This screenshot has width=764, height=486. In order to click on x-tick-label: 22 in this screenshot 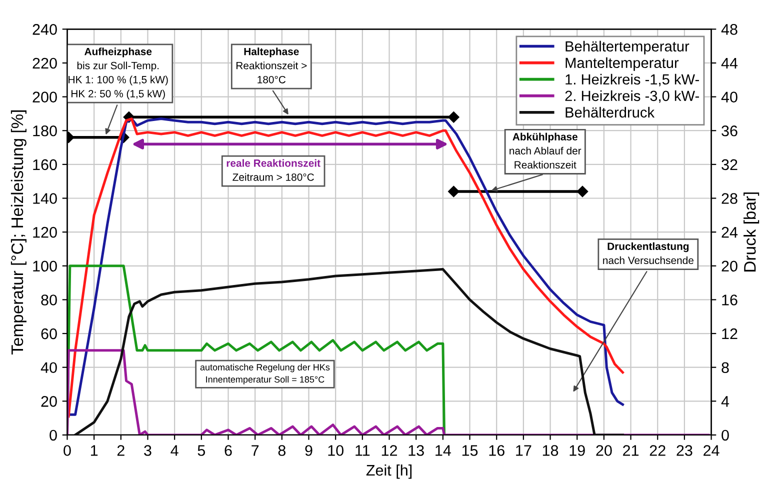, I will do `click(658, 450)`.